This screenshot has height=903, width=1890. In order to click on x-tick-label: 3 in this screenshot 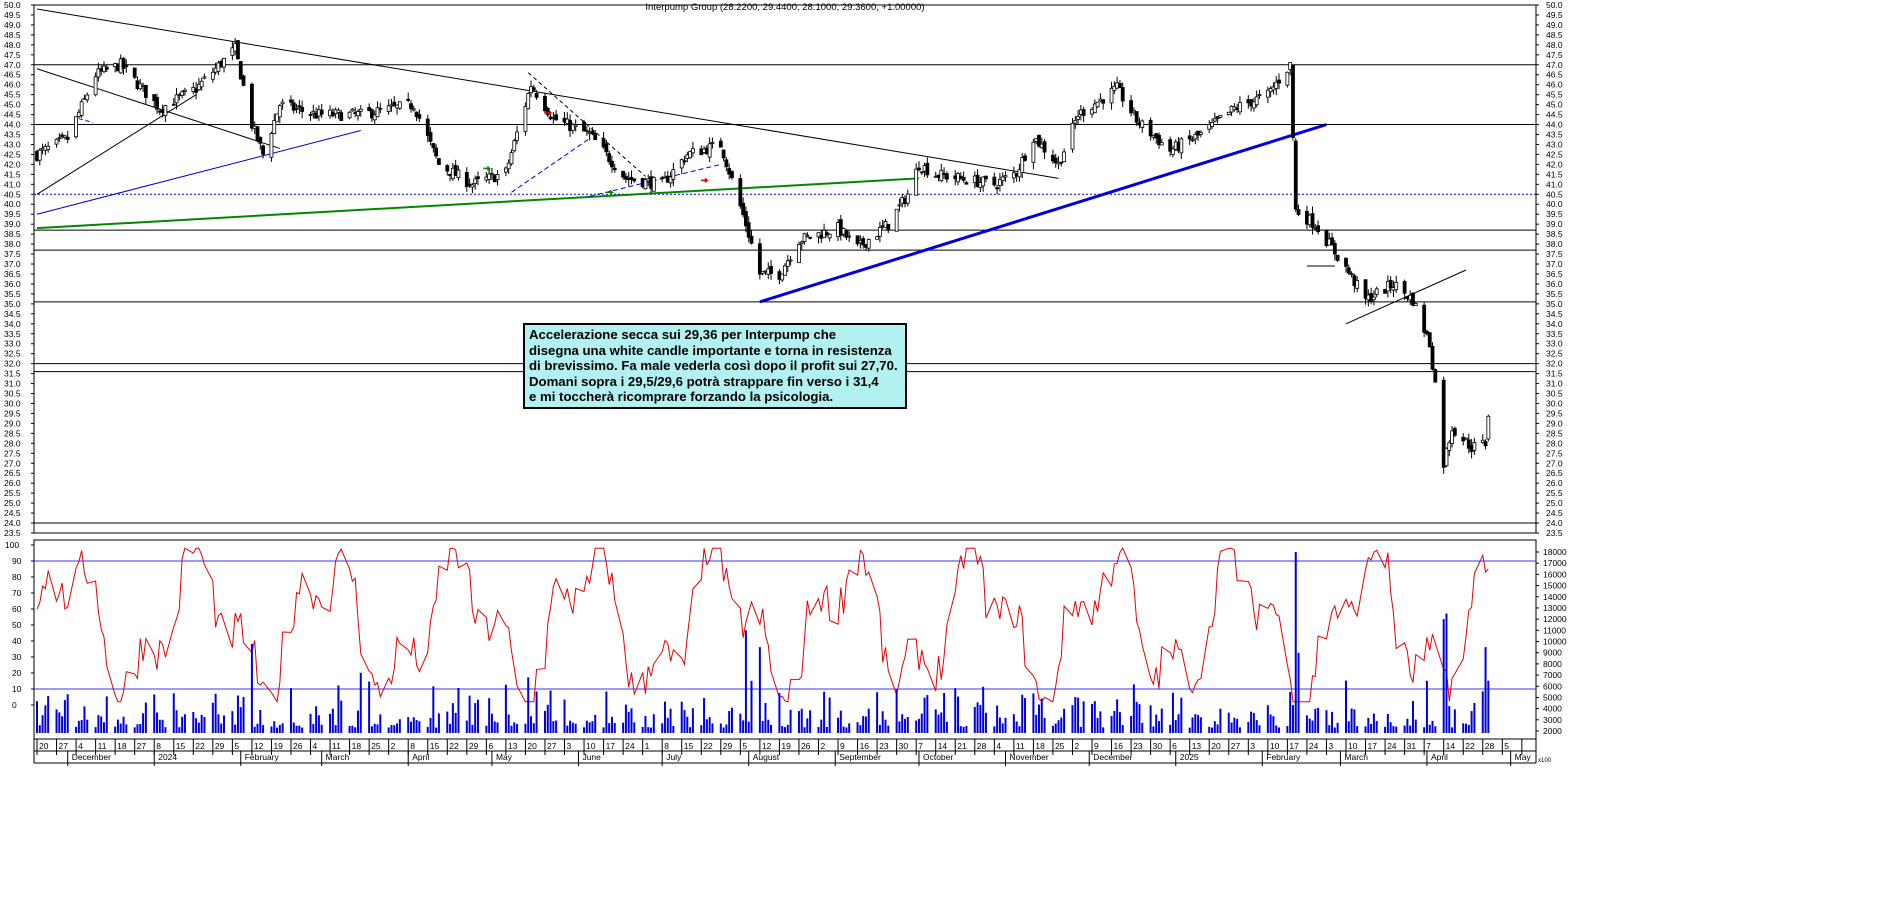, I will do `click(1330, 746)`.